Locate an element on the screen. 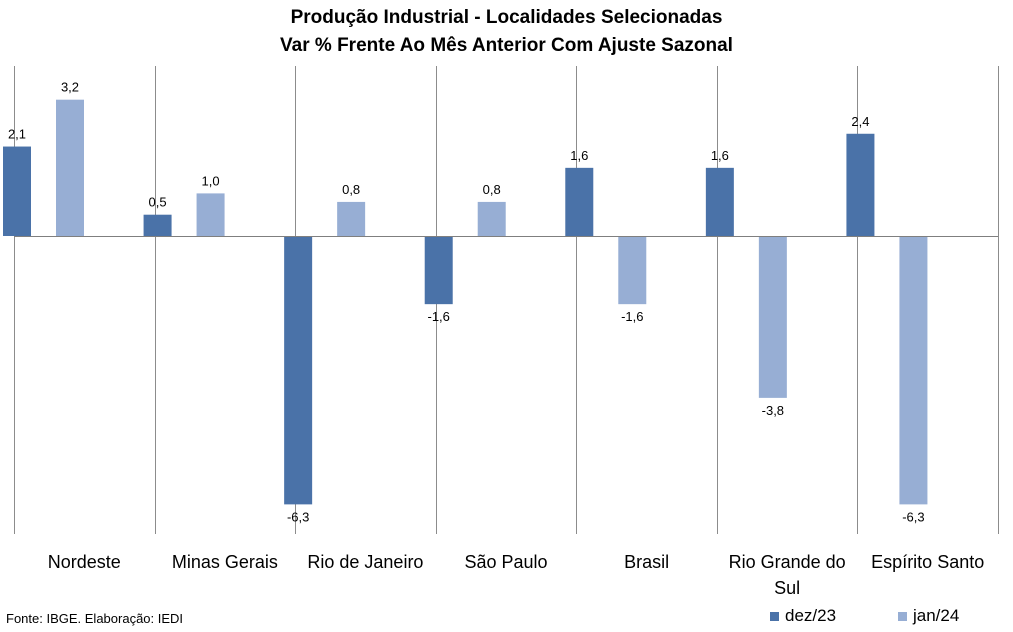 The width and height of the screenshot is (1013, 632). category-label: São Paulo is located at coordinates (505, 562).